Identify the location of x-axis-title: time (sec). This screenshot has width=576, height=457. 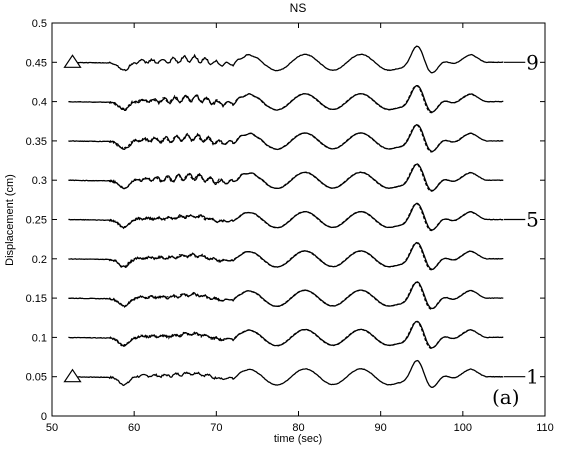
(298, 439).